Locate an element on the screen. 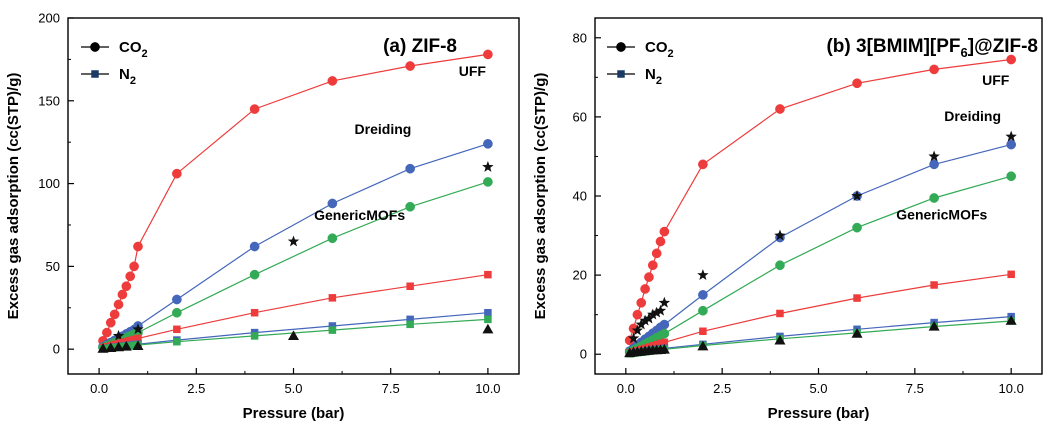 This screenshot has width=1054, height=426. y-tick-label: 0 is located at coordinates (583, 354).